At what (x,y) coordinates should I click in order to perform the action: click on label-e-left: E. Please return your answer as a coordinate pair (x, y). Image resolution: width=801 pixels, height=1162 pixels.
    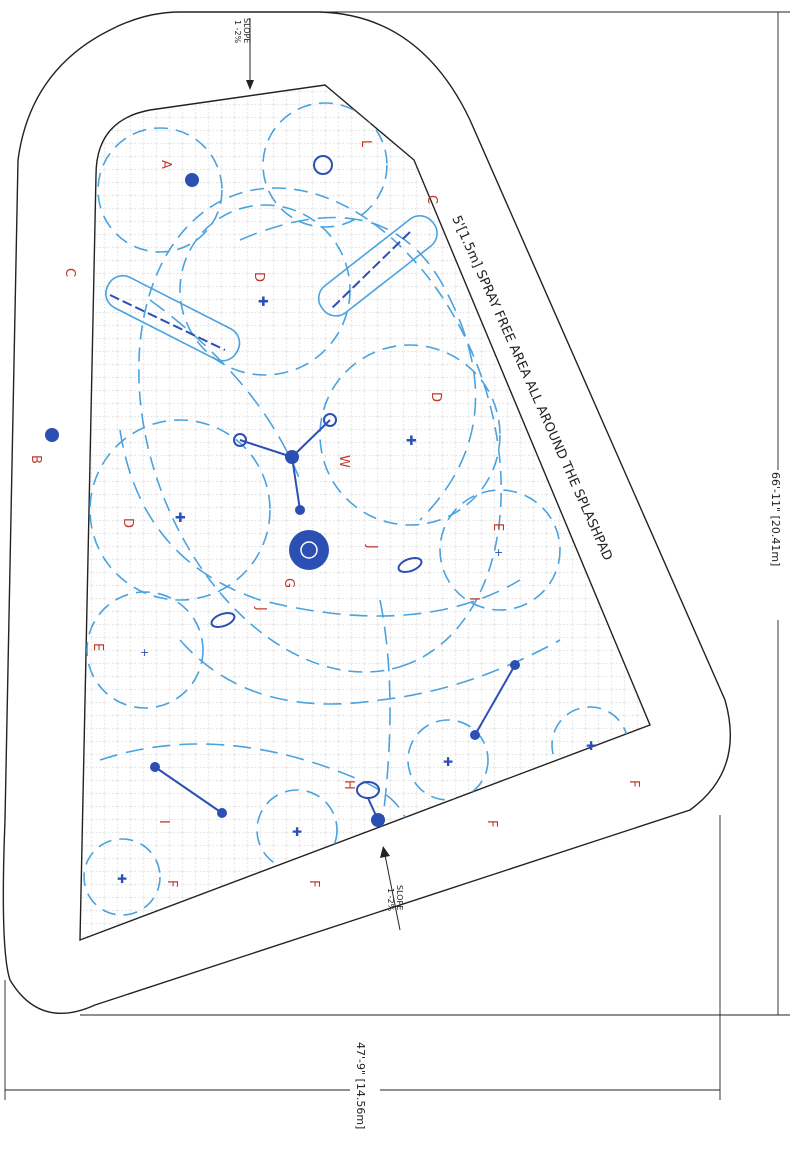
    Looking at the image, I should click on (97, 647).